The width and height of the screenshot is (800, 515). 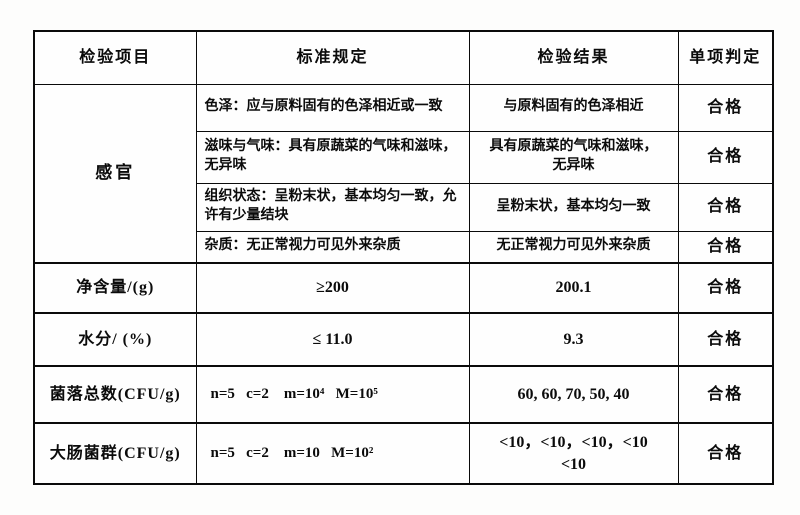 I want to click on cell-net-content-standard: ≥200, so click(x=332, y=288).